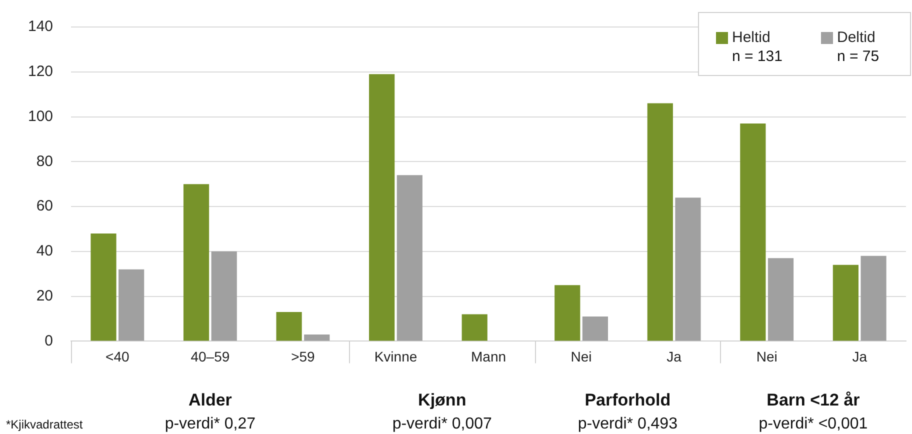 The width and height of the screenshot is (912, 434). What do you see at coordinates (49, 341) in the screenshot?
I see `y-tick-label: 0` at bounding box center [49, 341].